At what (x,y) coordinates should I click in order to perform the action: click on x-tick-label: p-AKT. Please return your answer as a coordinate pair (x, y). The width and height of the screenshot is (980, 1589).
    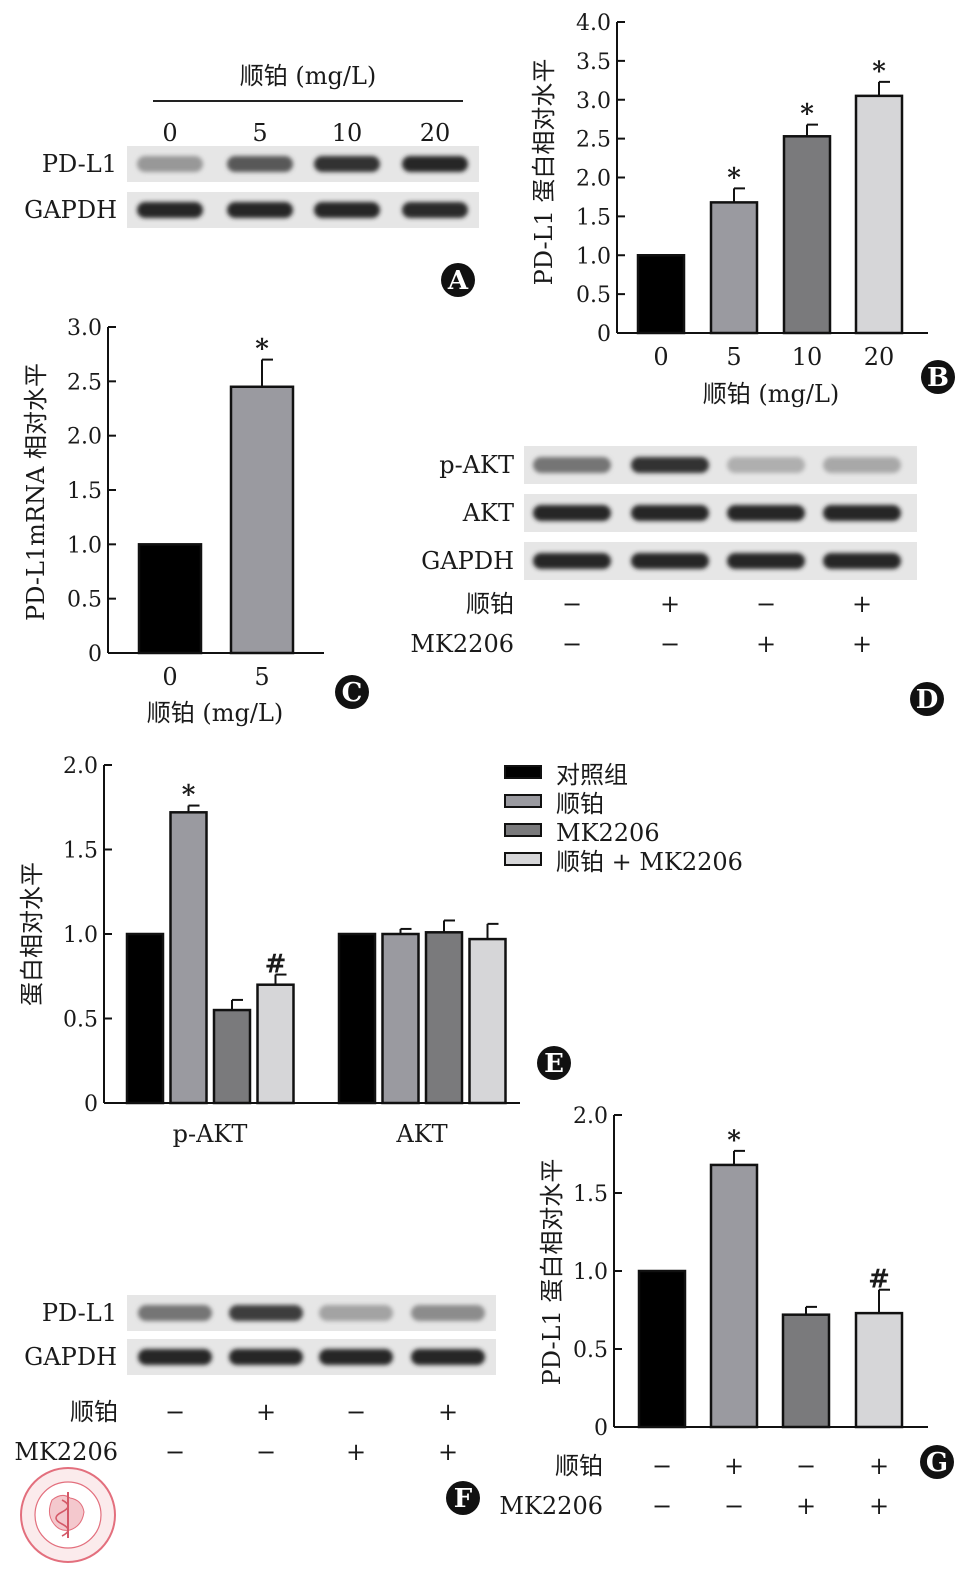
    Looking at the image, I should click on (210, 1134).